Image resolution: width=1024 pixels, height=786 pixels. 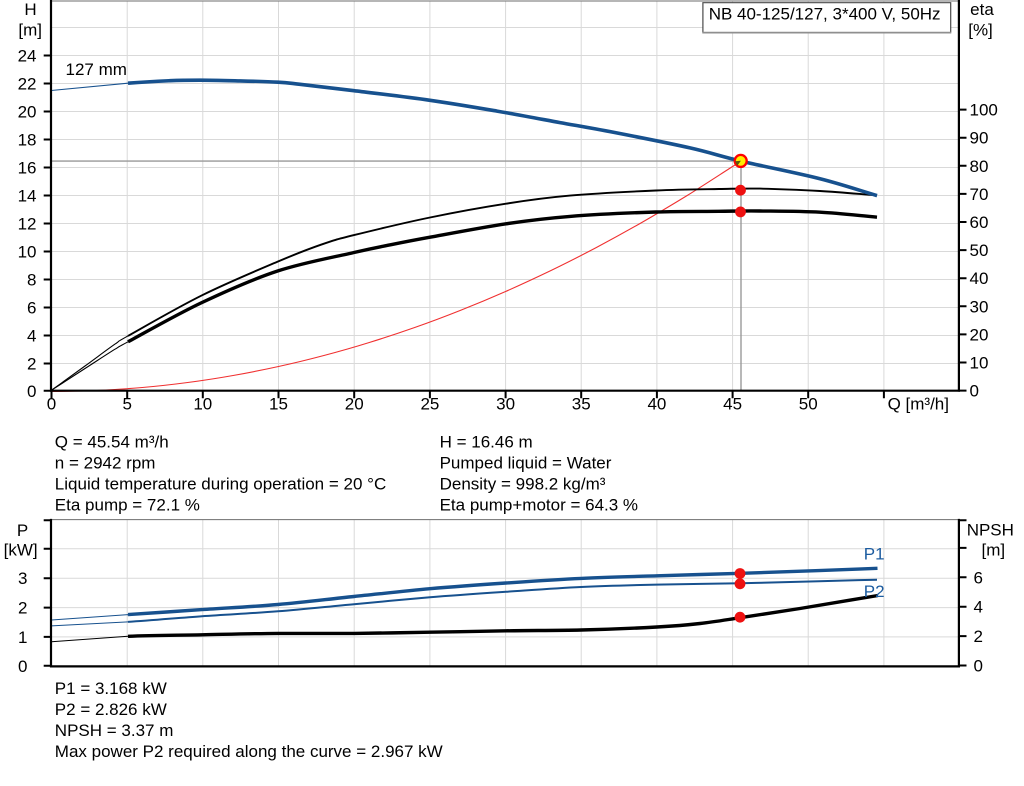 I want to click on svg-text: NB 40-125/127, 3*400 V, 50Hz, so click(x=825, y=14).